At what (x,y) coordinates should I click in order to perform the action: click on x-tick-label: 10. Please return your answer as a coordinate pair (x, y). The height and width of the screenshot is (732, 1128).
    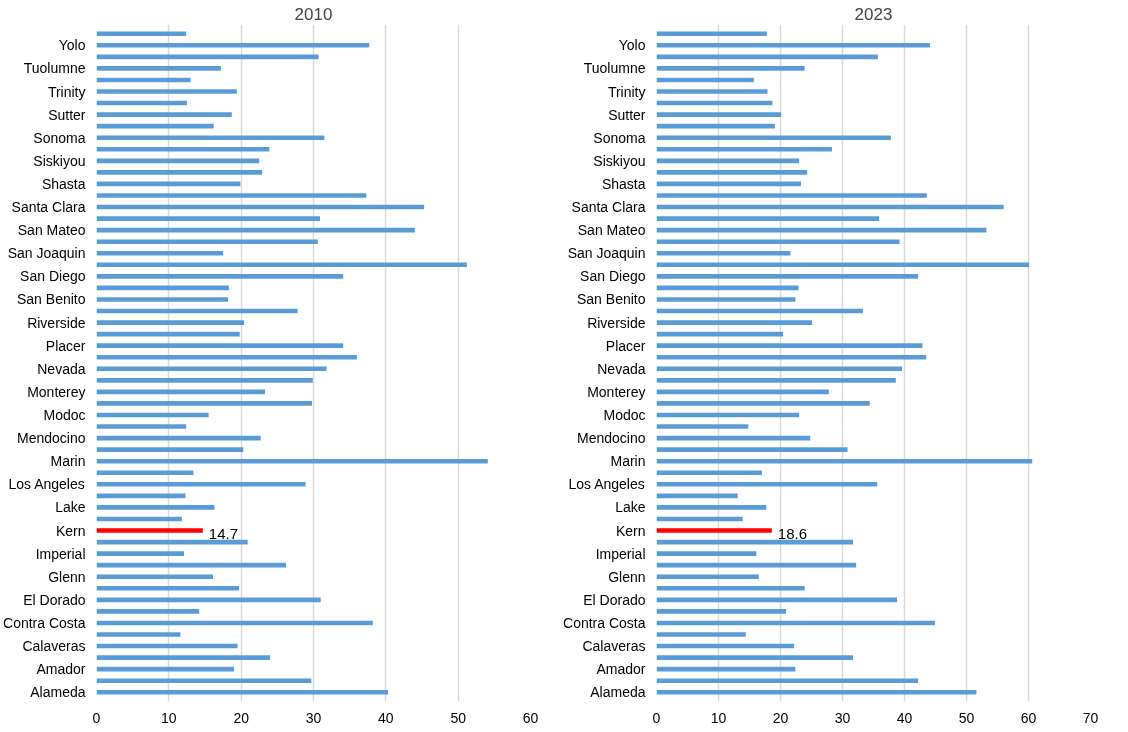
    Looking at the image, I should click on (169, 717).